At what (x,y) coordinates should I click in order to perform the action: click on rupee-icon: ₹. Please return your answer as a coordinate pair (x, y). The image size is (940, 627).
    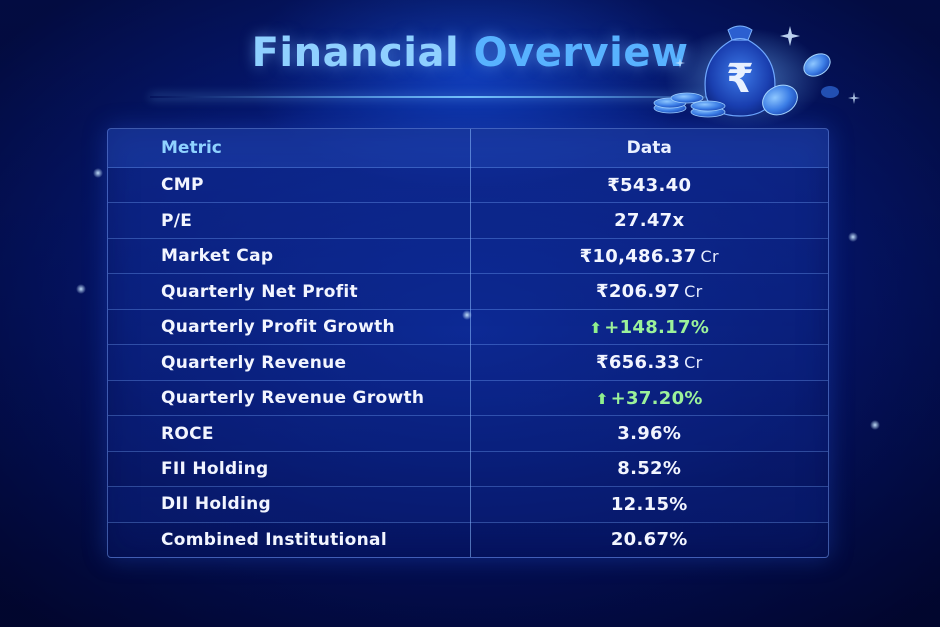
    Looking at the image, I should click on (740, 79).